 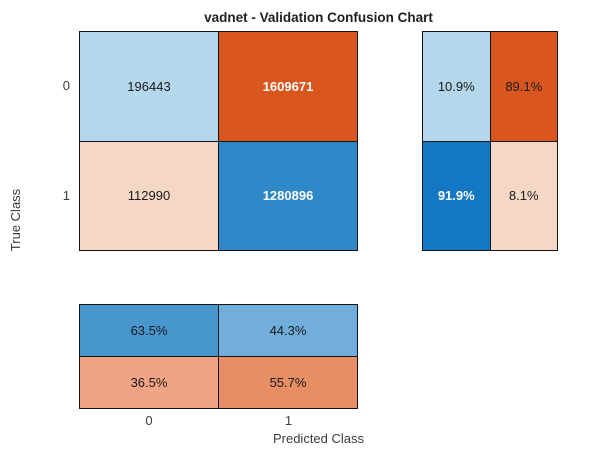 I want to click on col-summary-cell-top-pred1: 44.3%, so click(x=288, y=330).